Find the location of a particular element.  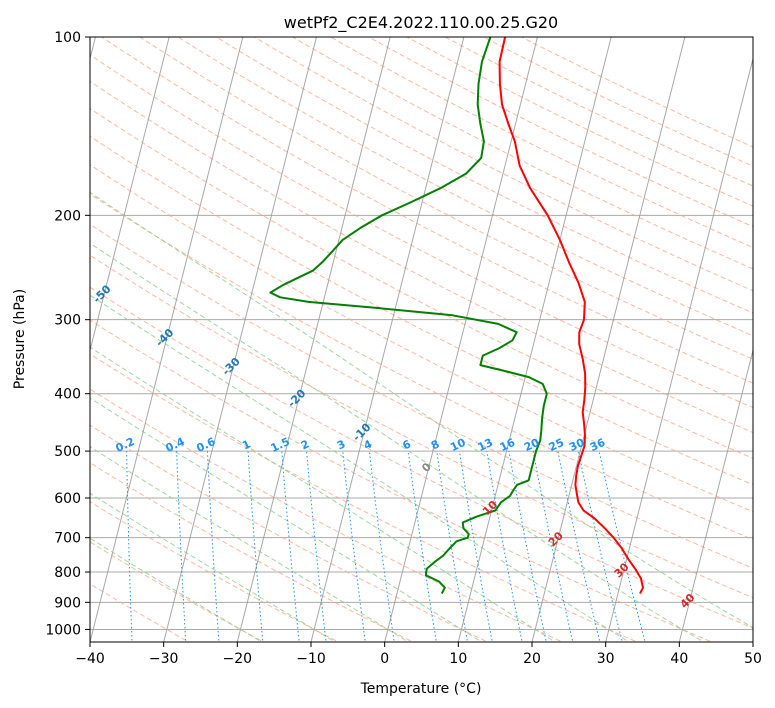

x-tick-label: 30 is located at coordinates (606, 659).